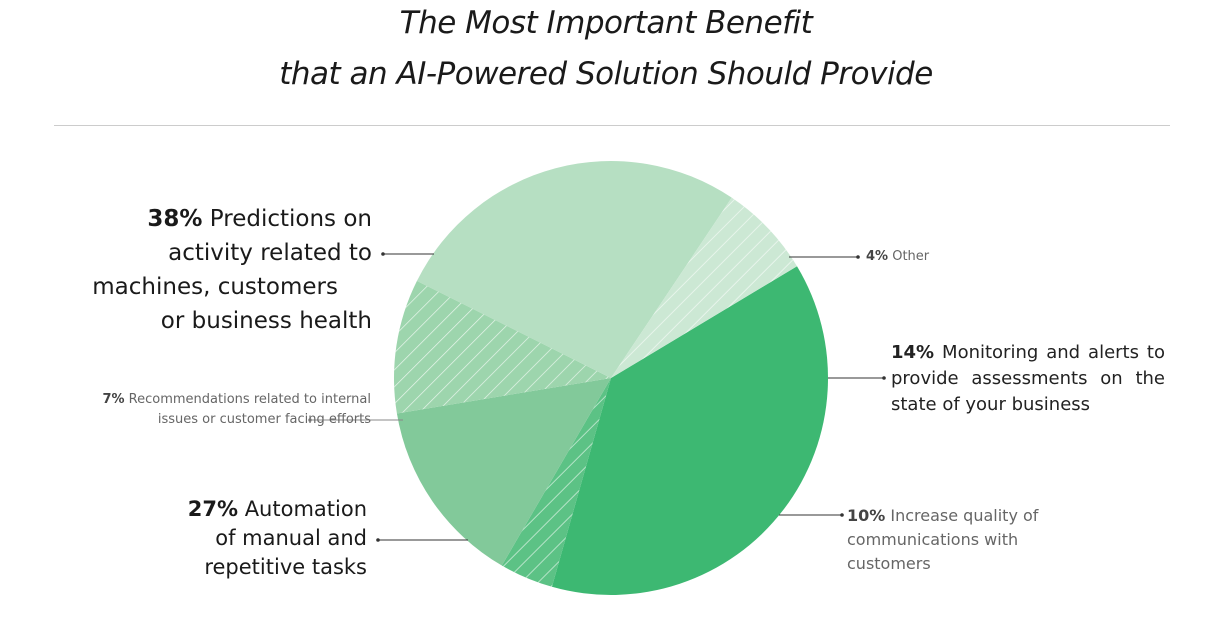 This screenshot has height=635, width=1212. I want to click on leader-dot-monitoring, so click(884, 378).